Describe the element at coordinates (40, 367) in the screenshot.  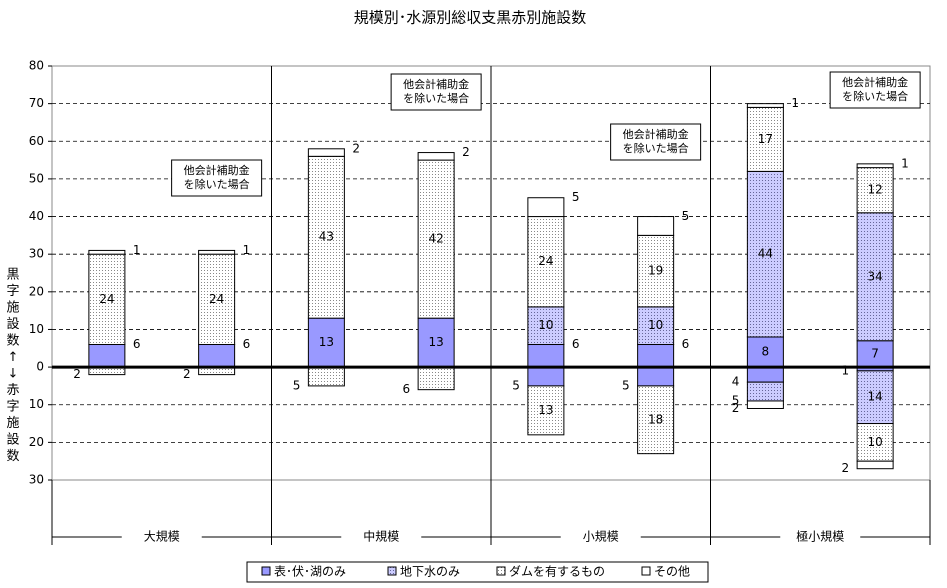
I see `y-tick-label: 0` at that location.